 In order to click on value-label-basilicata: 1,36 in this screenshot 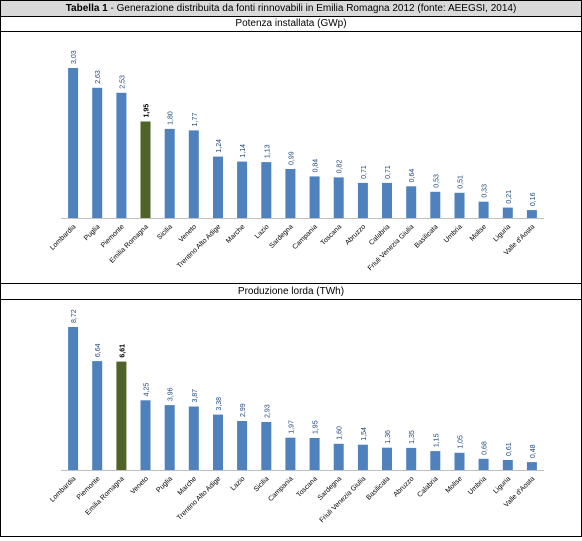, I will do `click(388, 437)`.